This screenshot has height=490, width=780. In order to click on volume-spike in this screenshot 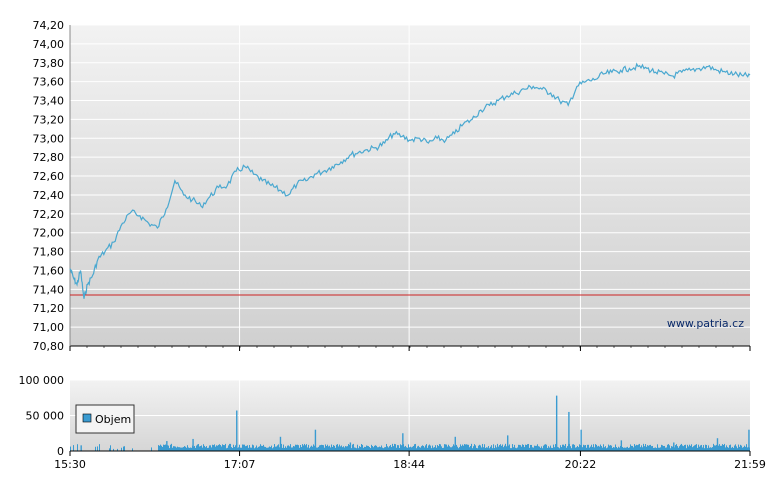, I will do `click(749, 440)`.